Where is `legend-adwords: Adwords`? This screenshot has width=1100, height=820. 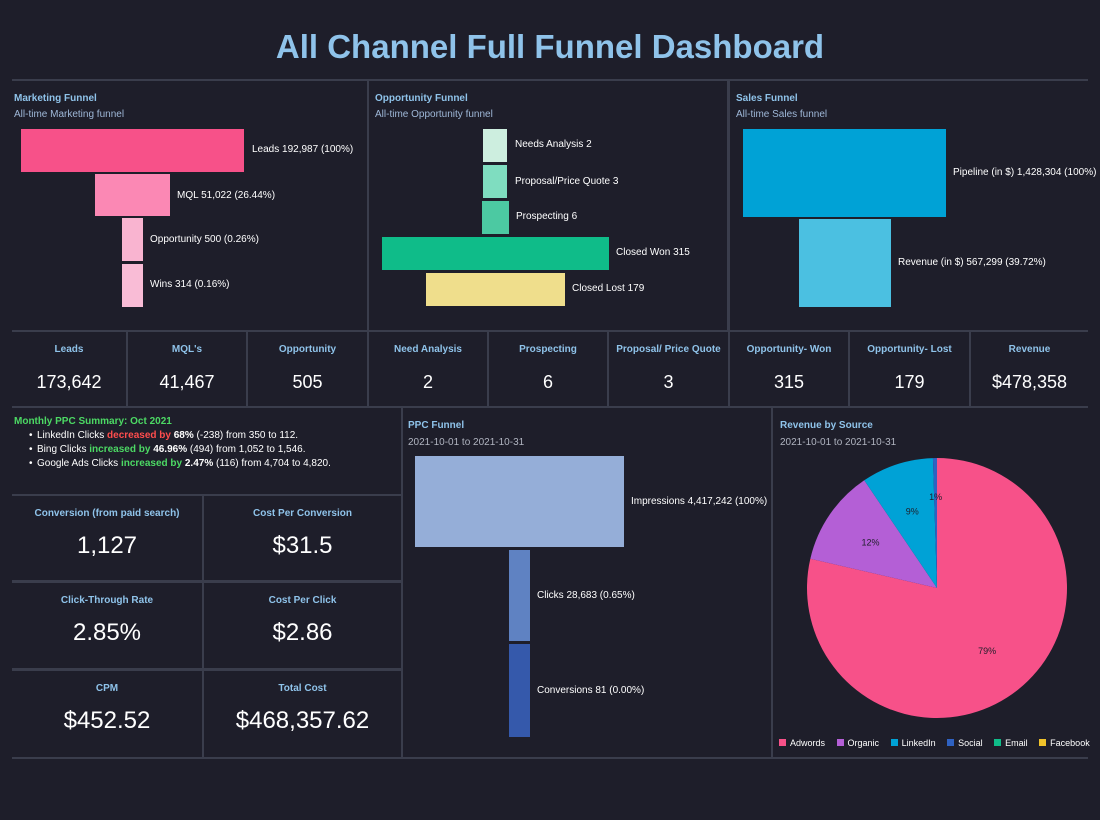 legend-adwords: Adwords is located at coordinates (802, 743).